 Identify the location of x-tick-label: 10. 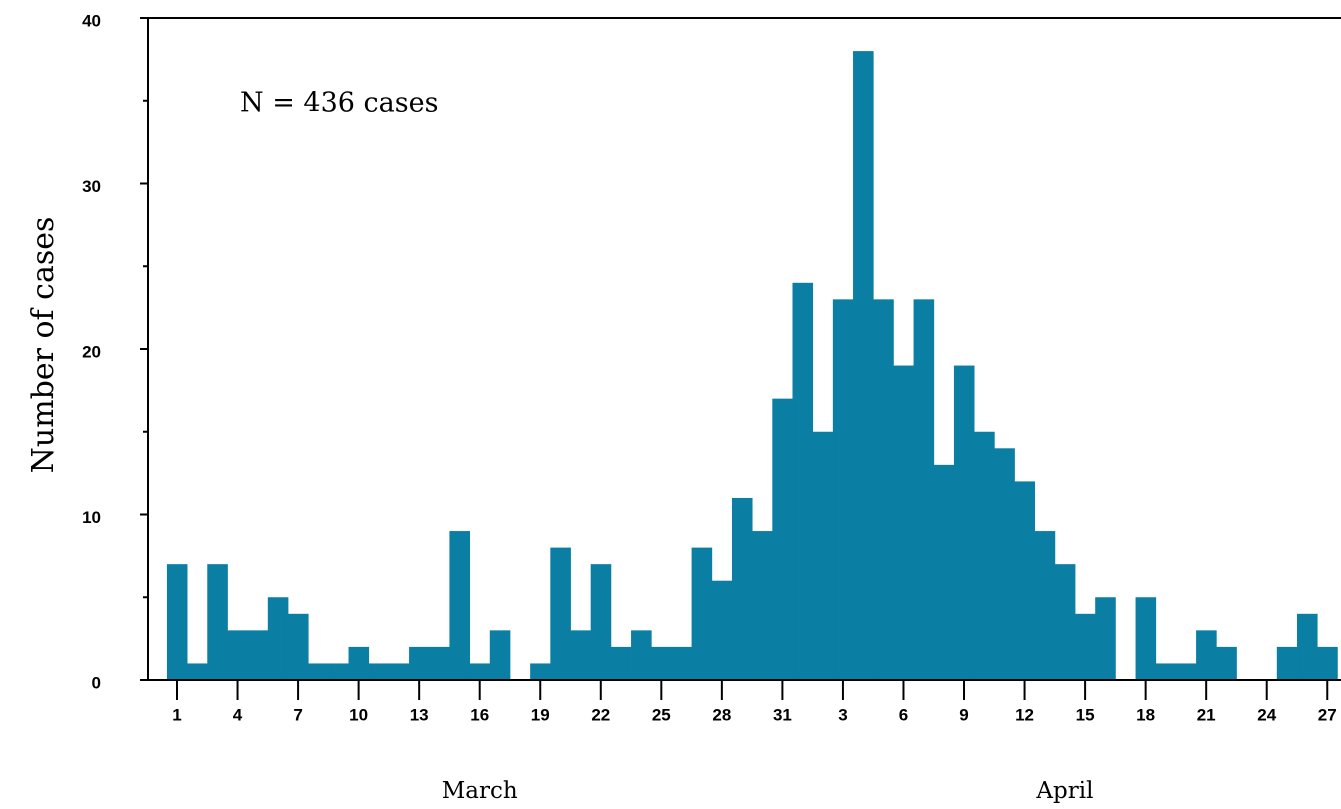
(358, 714).